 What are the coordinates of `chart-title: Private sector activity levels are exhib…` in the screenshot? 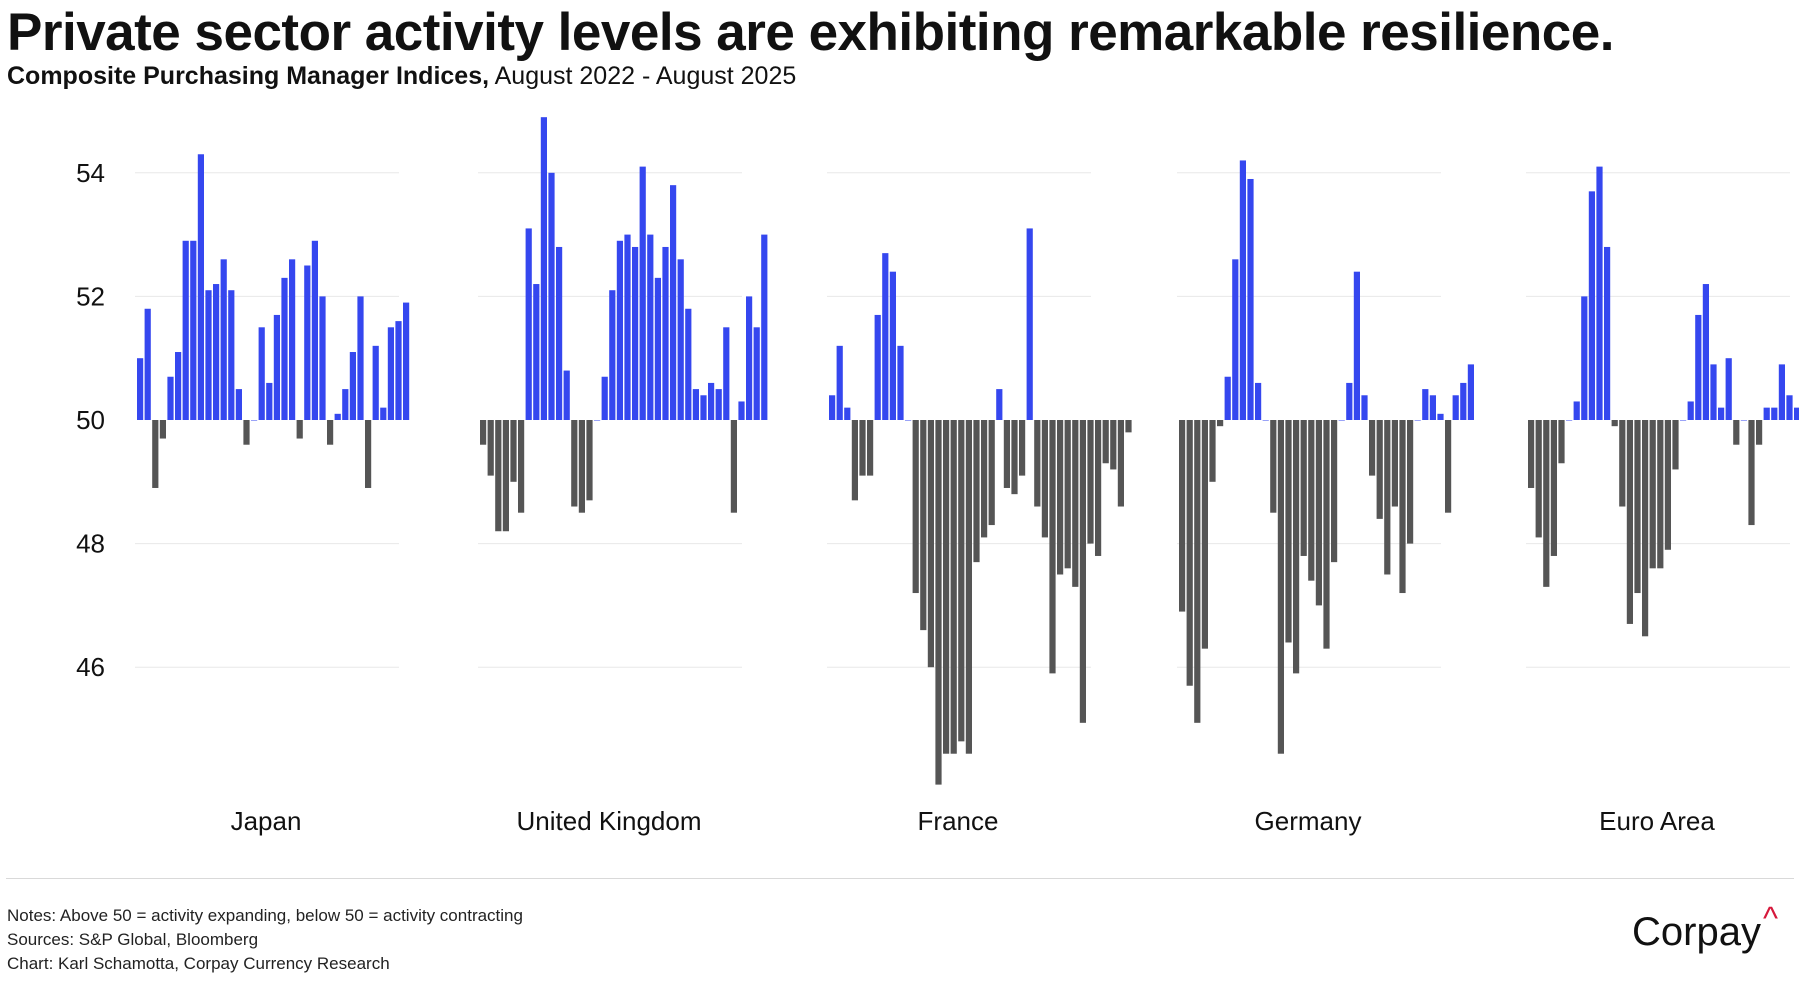 It's located at (810, 32).